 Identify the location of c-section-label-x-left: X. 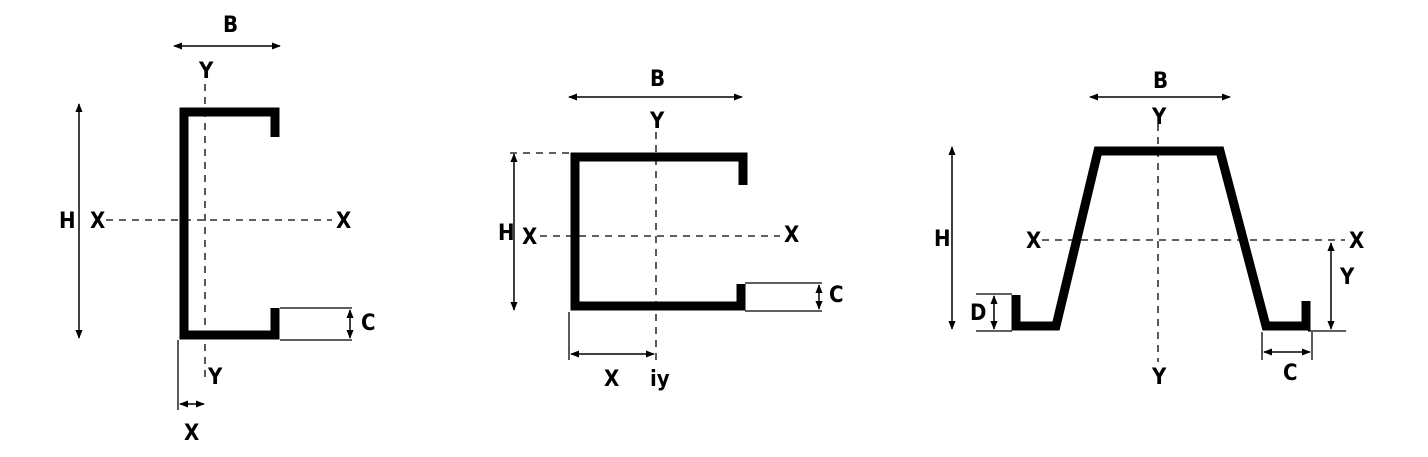
(97, 221).